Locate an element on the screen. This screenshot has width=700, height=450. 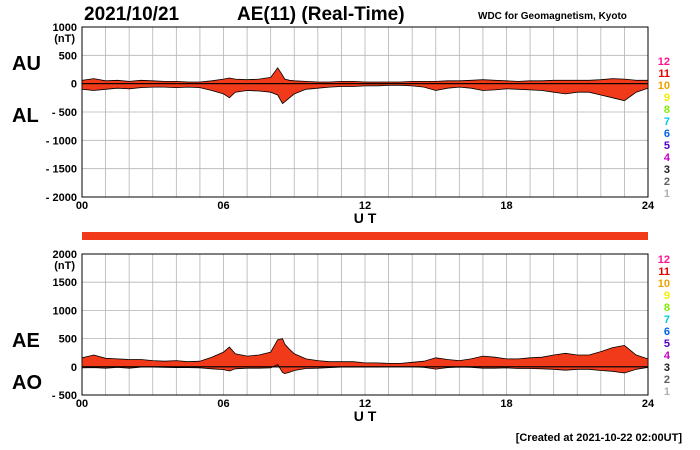
y-tick-label: 2000 is located at coordinates (65, 255).